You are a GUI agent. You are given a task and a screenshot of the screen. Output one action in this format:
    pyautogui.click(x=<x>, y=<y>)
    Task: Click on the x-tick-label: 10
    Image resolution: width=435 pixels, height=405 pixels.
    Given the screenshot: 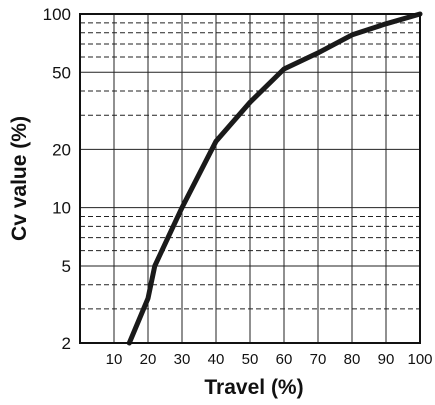 What is the action you would take?
    pyautogui.click(x=114, y=359)
    